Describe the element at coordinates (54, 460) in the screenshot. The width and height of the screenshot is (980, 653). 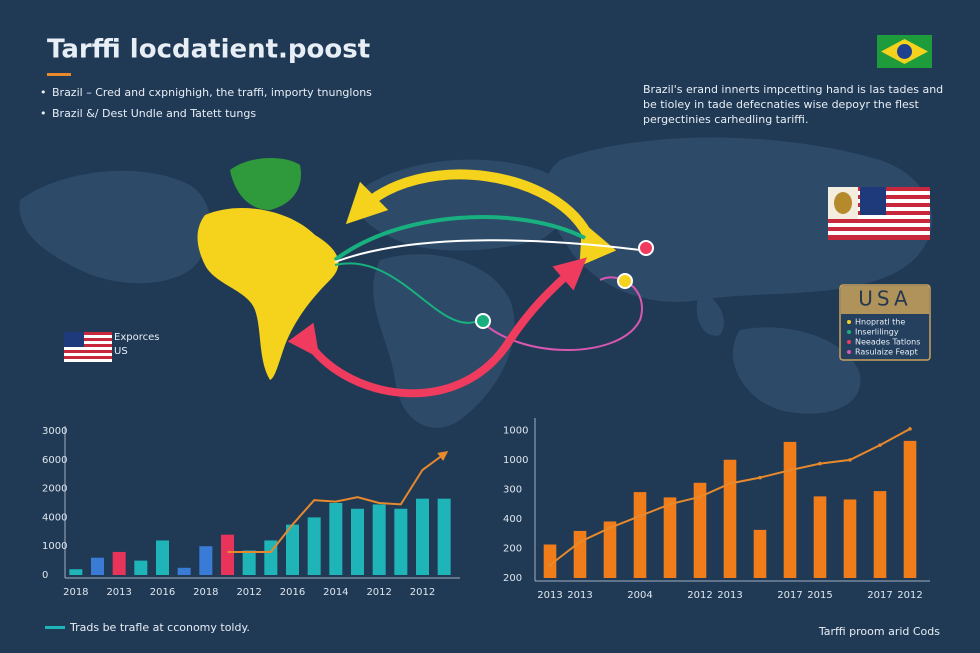
I see `y-tick-label: 6000` at that location.